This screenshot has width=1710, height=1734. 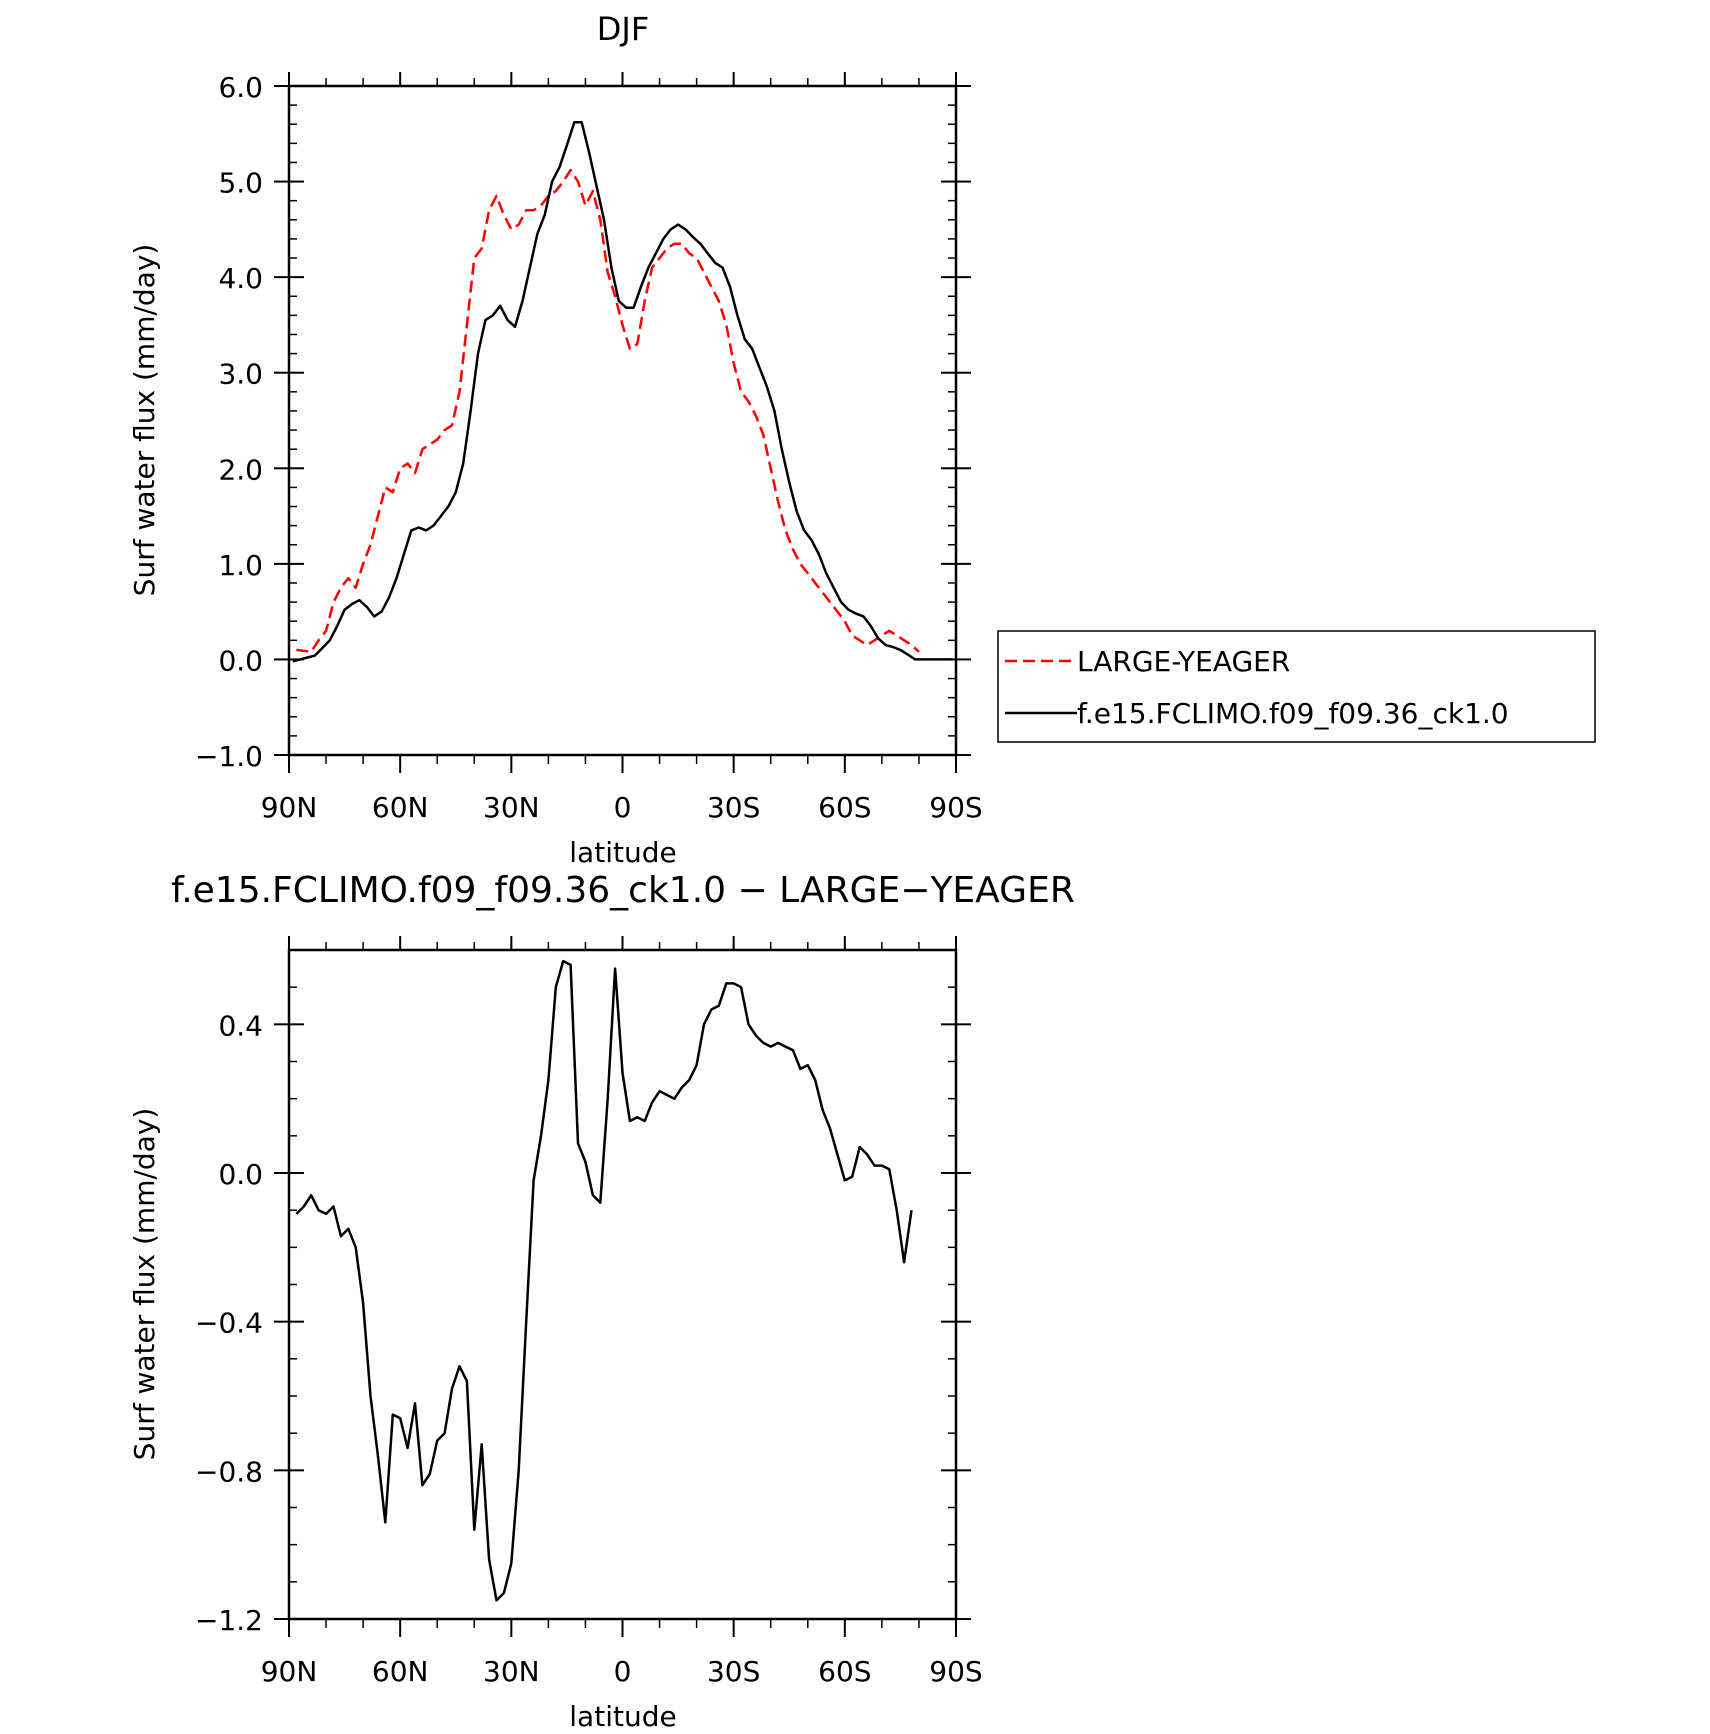 What do you see at coordinates (240, 87) in the screenshot?
I see `y-tick-label: 6.0` at bounding box center [240, 87].